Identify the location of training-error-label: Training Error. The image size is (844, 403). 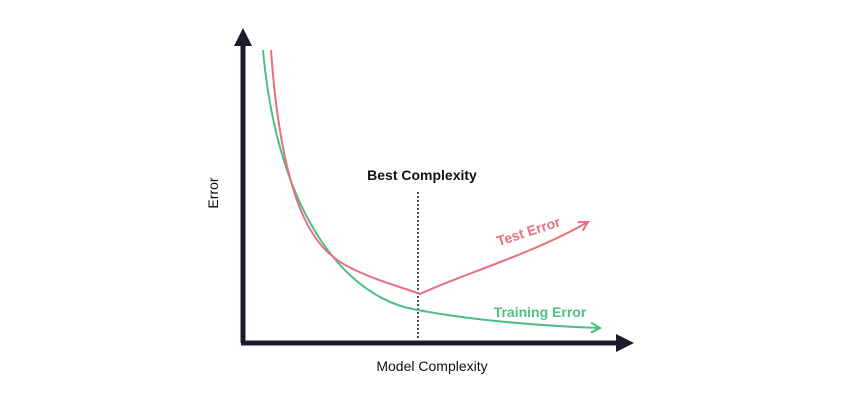
(540, 312).